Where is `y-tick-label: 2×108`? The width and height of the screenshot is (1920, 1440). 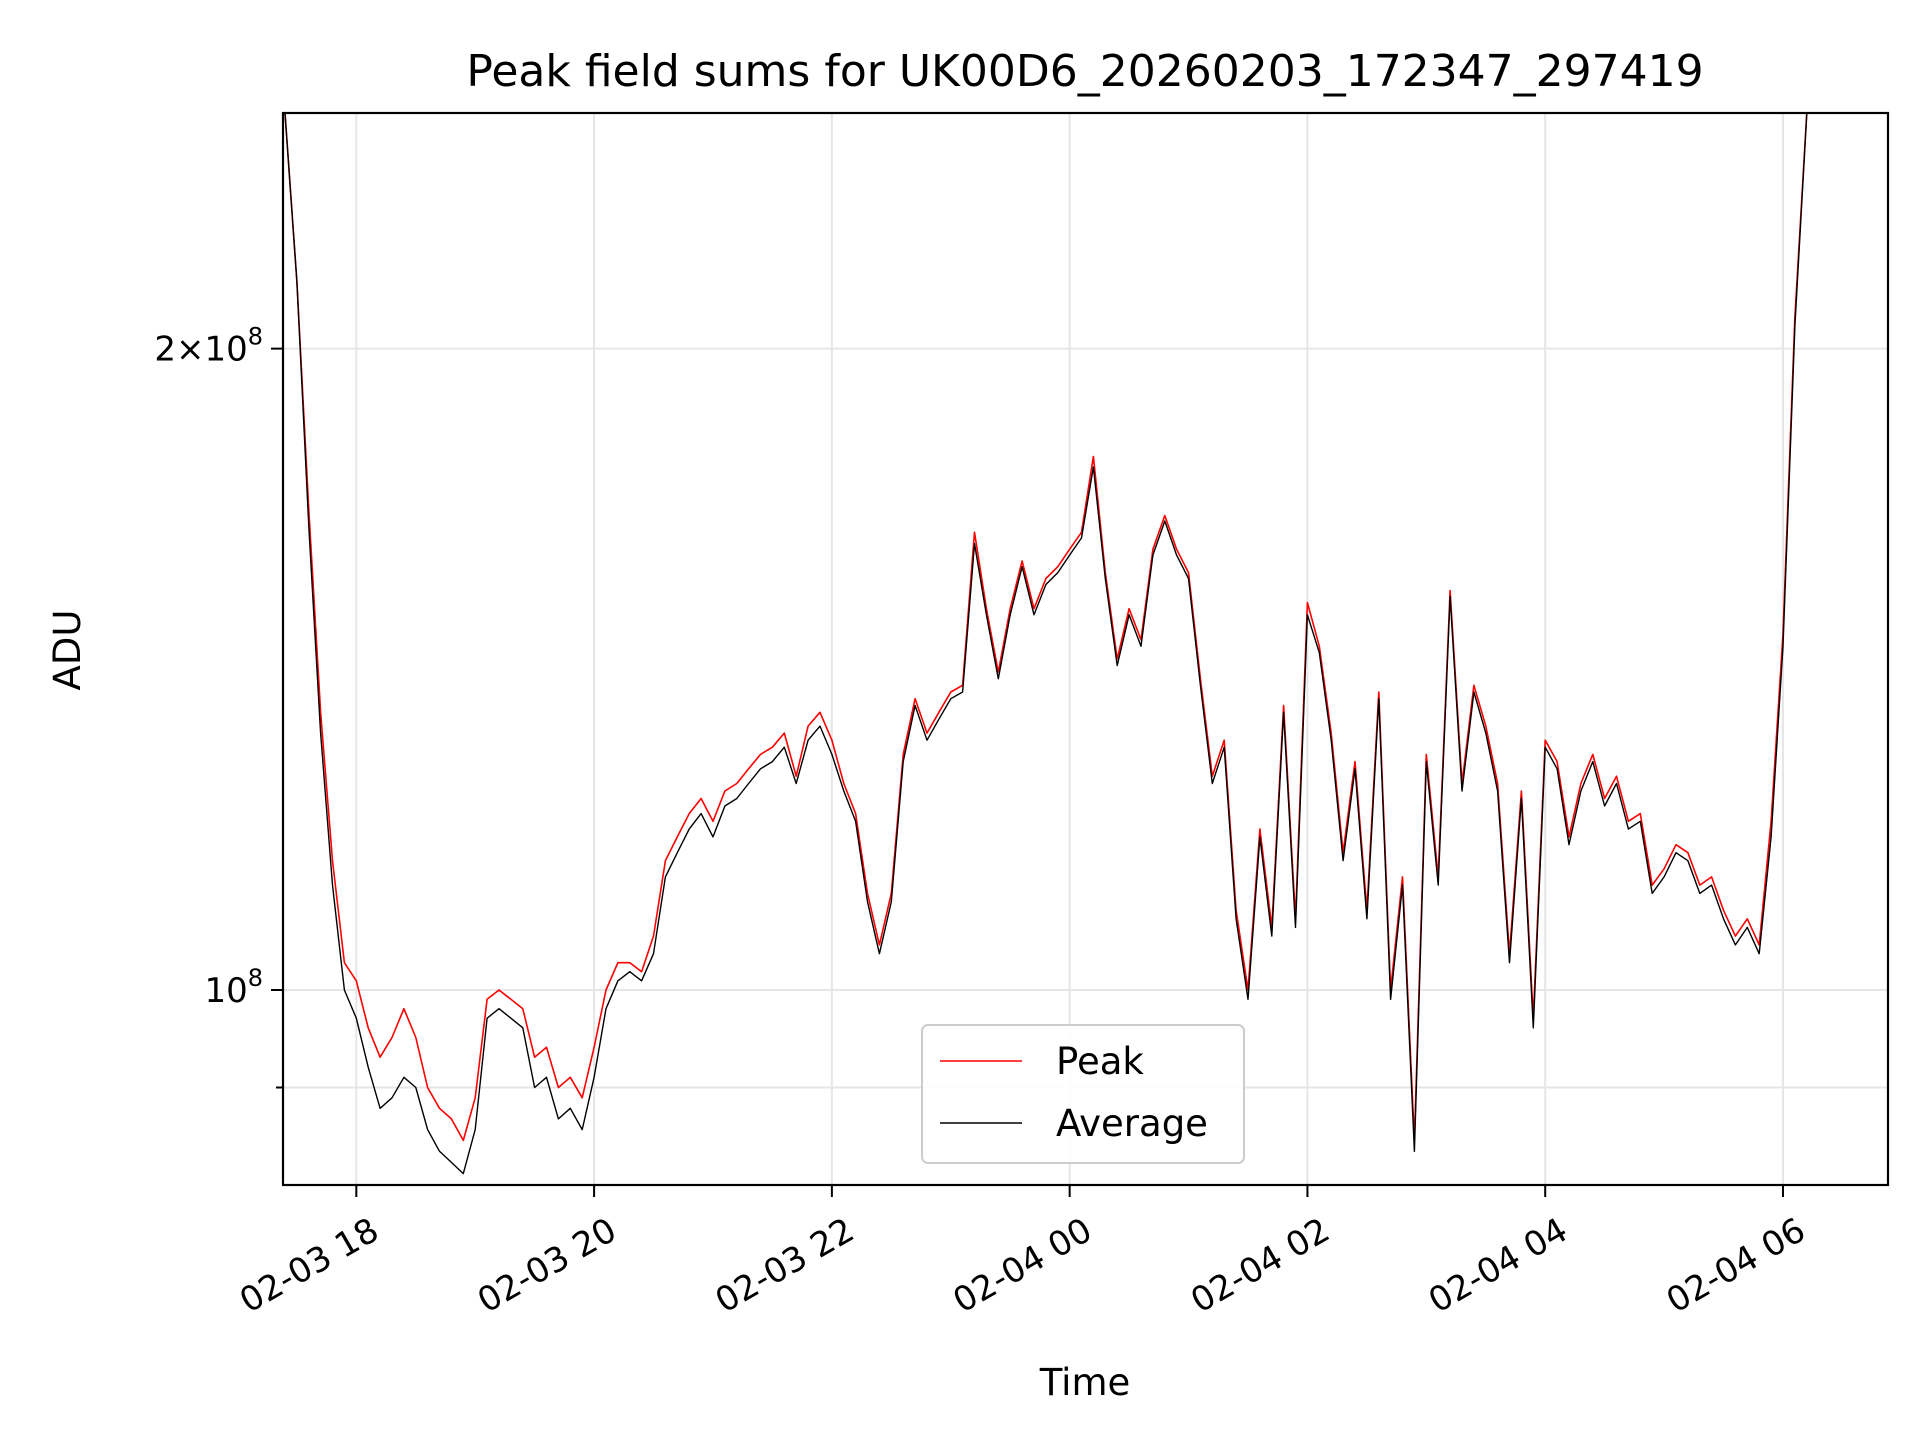
y-tick-label: 2×108 is located at coordinates (208, 346).